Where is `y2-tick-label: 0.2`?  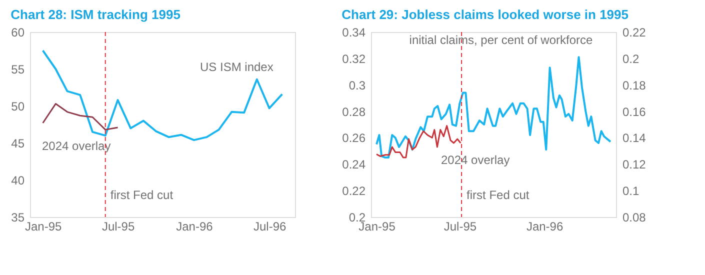
y2-tick-label: 0.2 is located at coordinates (631, 59).